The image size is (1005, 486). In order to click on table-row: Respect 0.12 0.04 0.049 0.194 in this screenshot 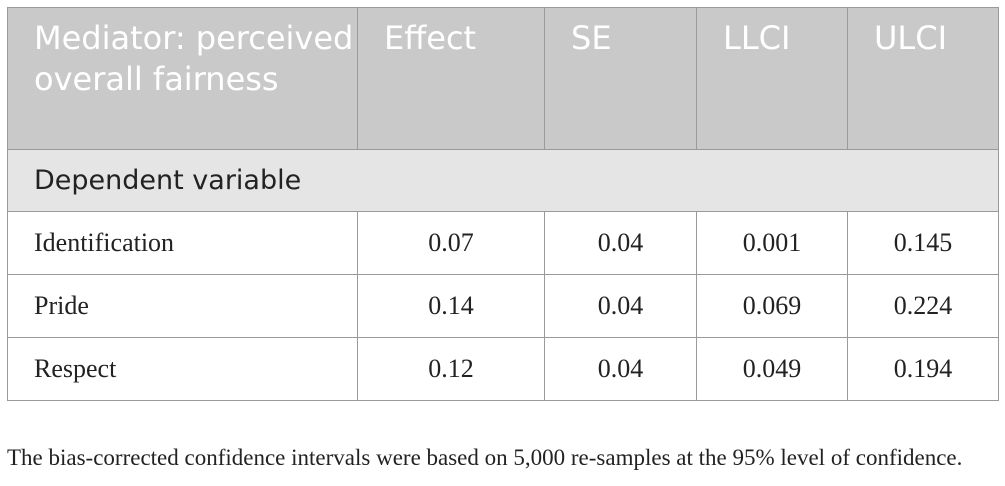, I will do `click(503, 369)`.